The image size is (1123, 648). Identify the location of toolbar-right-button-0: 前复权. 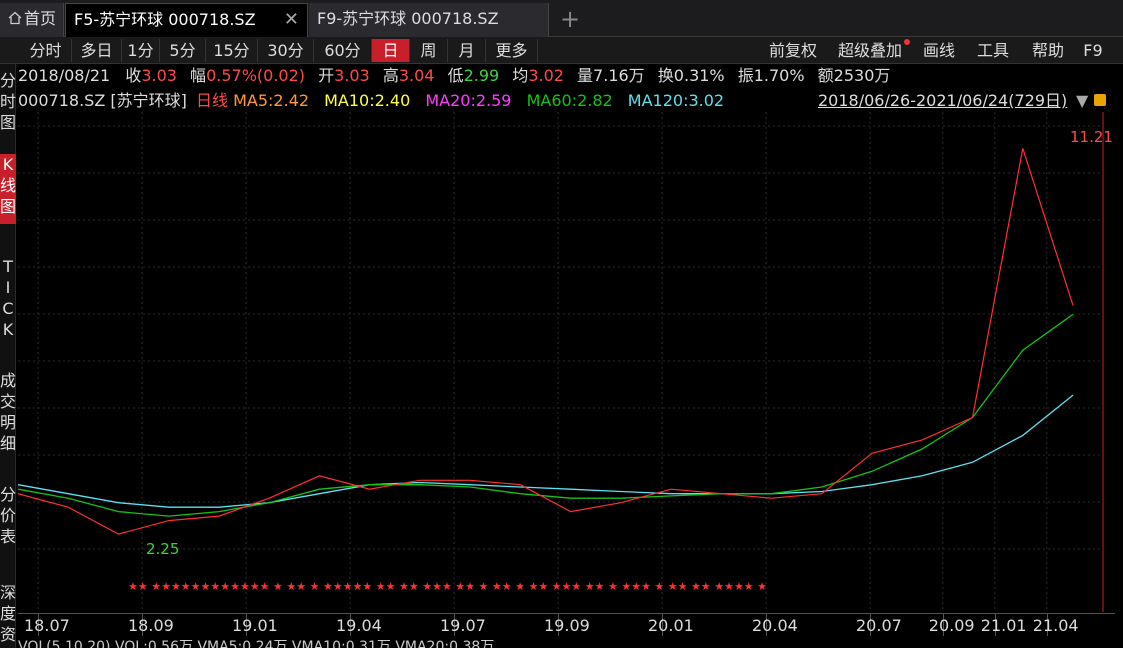
(792, 50).